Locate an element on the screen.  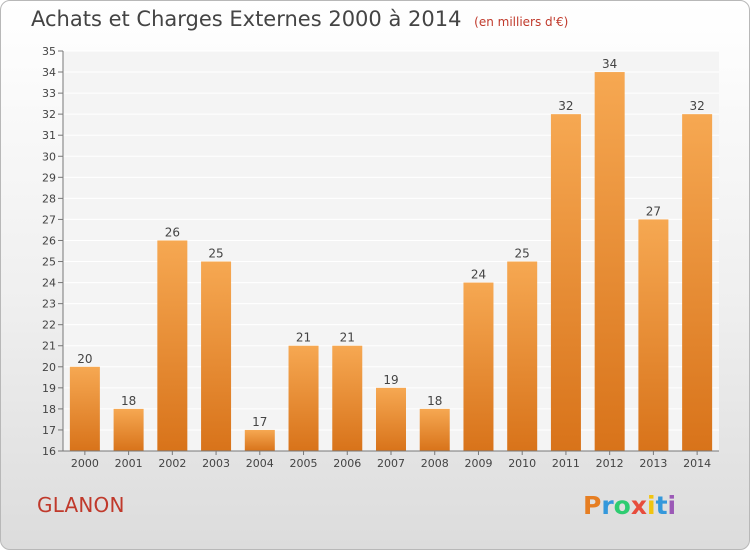
x-tick-label: 2008 is located at coordinates (435, 463).